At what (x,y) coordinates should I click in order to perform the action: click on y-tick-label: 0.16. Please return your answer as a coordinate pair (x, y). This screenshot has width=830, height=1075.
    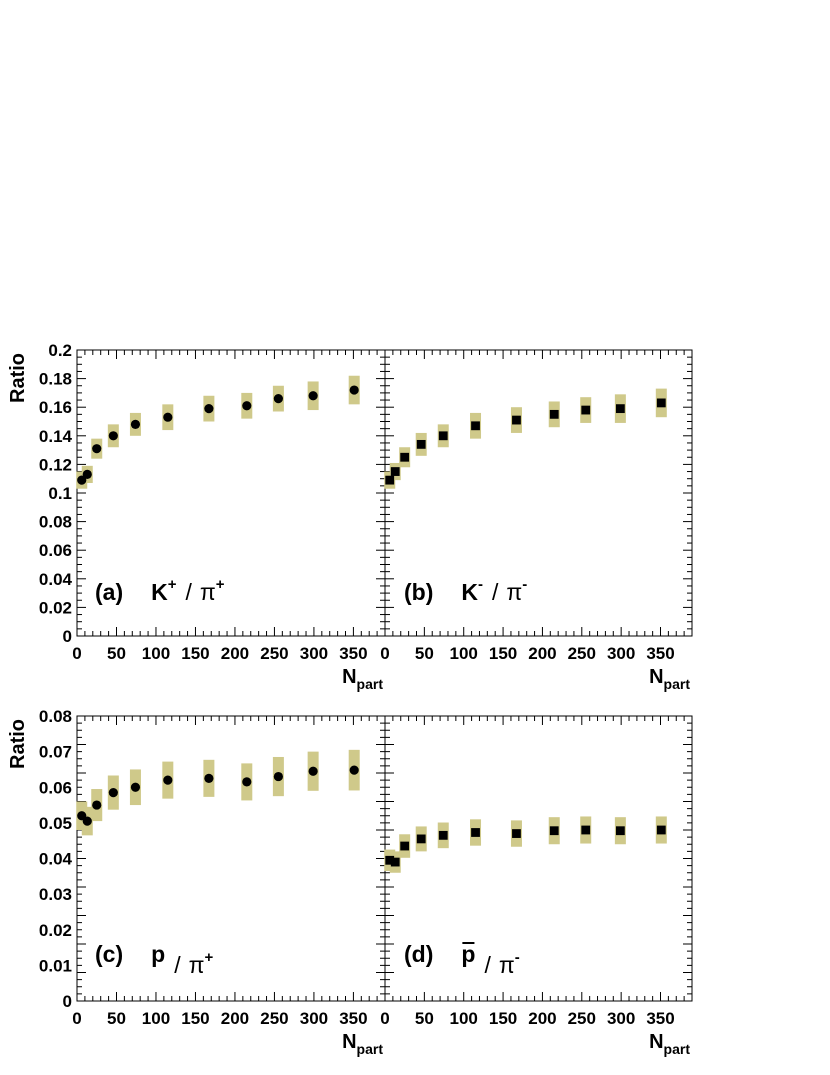
    Looking at the image, I should click on (55, 407).